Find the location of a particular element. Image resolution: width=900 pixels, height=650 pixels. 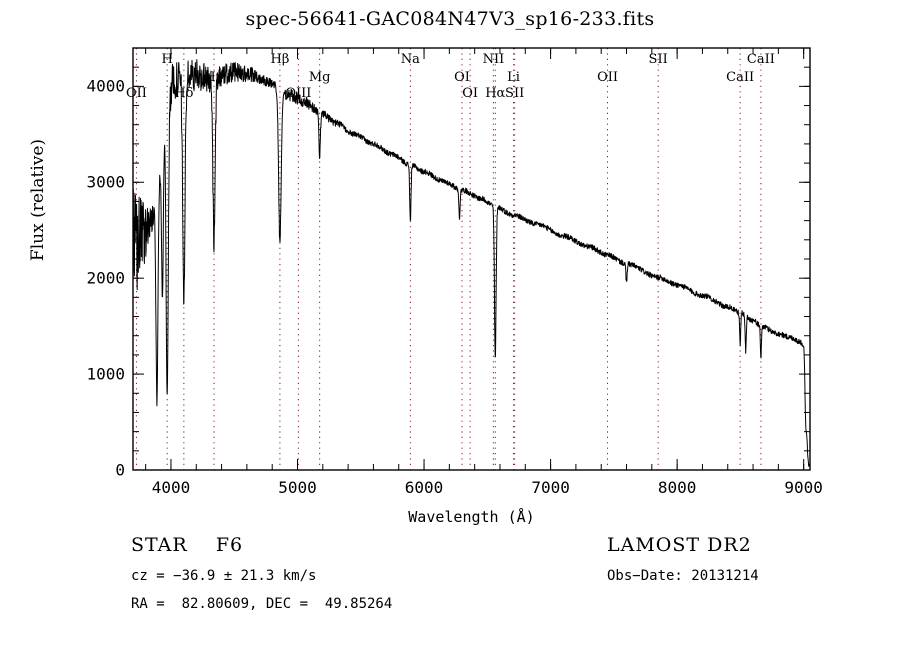

y-tick-label: 4000 is located at coordinates (105, 86).